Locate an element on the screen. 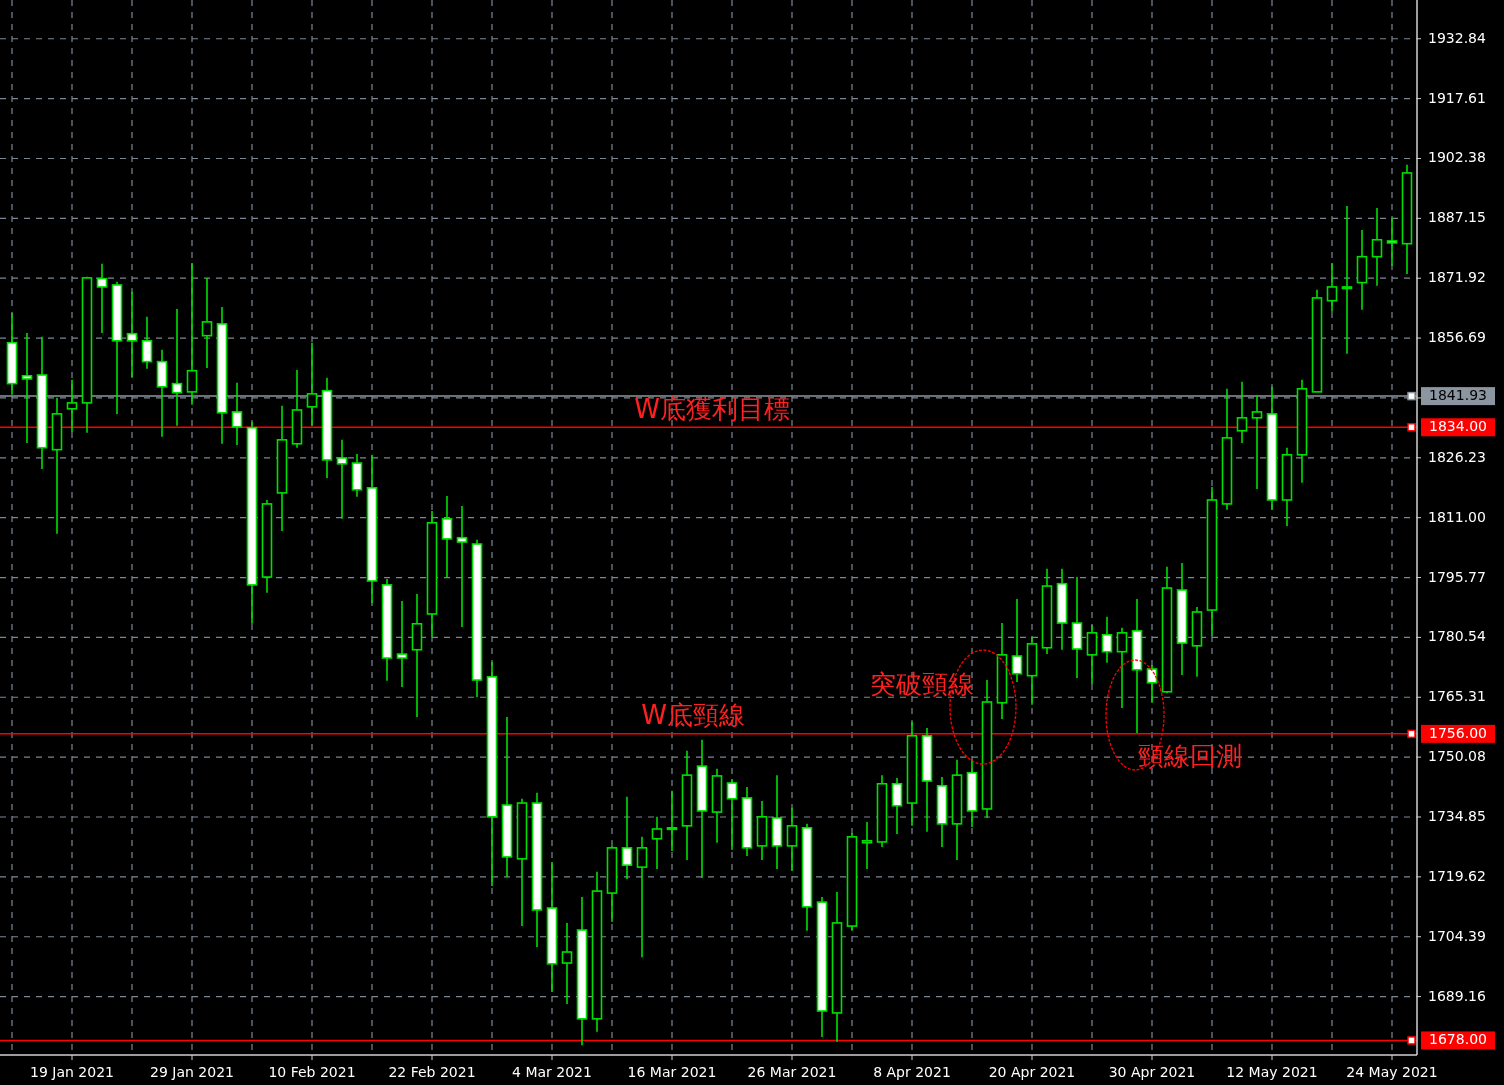 This screenshot has width=1504, height=1085. y-tick-label: 1765.31 is located at coordinates (1457, 696).